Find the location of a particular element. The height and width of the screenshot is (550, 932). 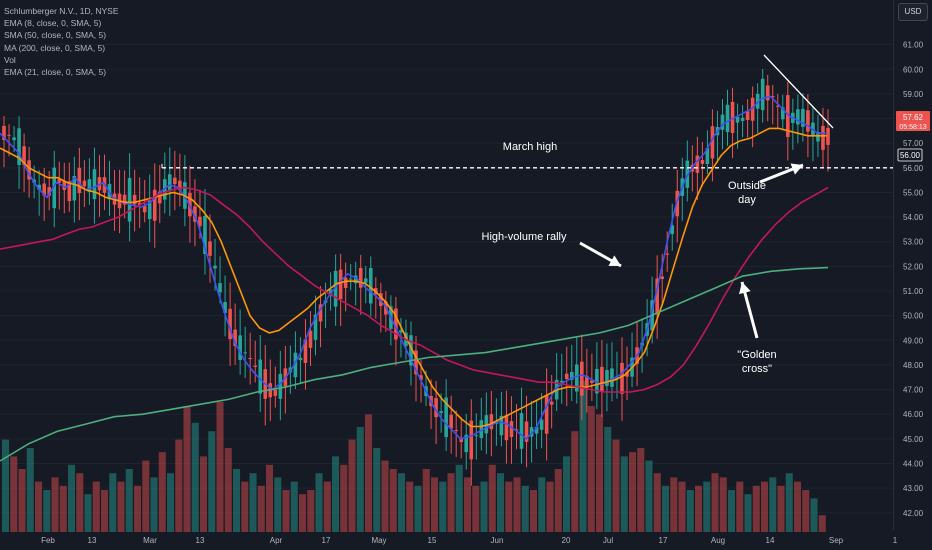

legend-ema8: EMA (8, close, 0, SMA, 5) is located at coordinates (53, 23).